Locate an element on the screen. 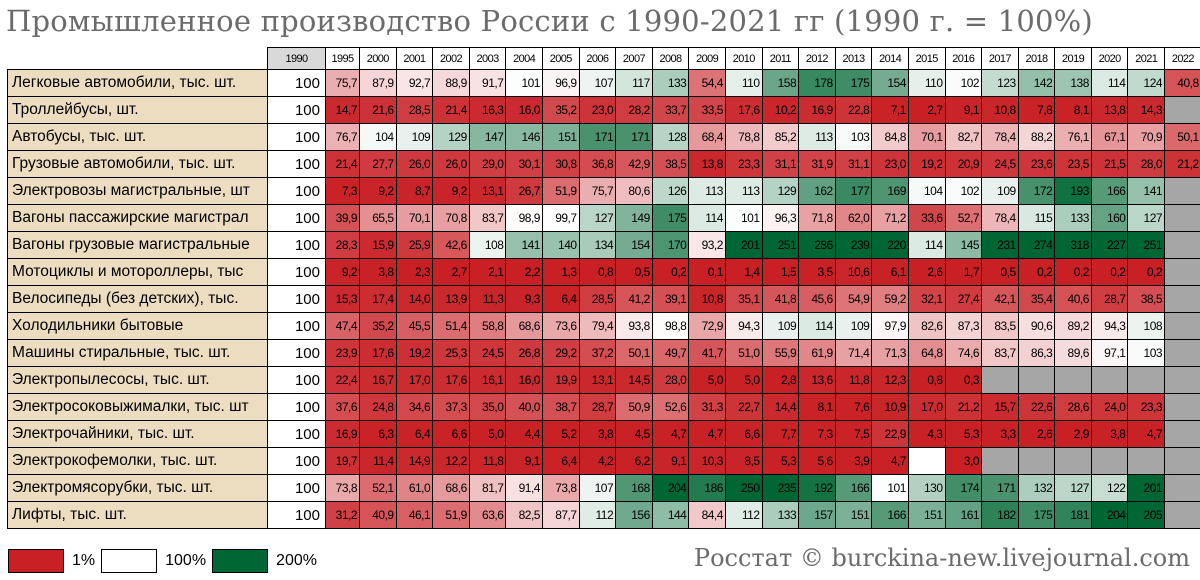 The image size is (1200, 580). heat-cell: 52,7 is located at coordinates (963, 218).